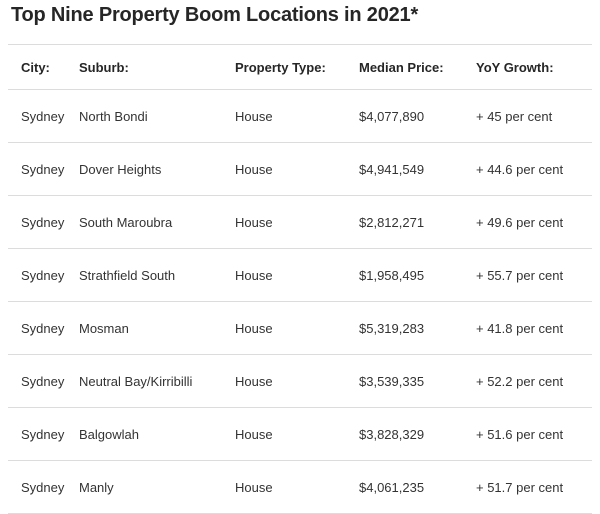 This screenshot has width=600, height=514. What do you see at coordinates (417, 487) in the screenshot?
I see `cell-median-price: $4,061,235` at bounding box center [417, 487].